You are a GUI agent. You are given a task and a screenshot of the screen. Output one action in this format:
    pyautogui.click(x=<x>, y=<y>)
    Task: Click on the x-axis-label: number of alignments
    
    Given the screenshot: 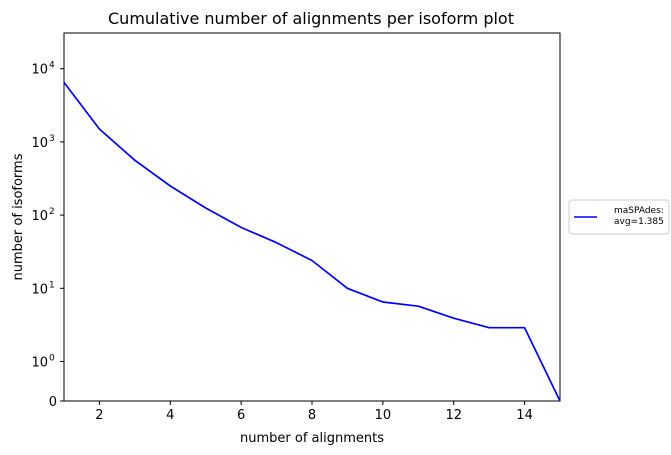 What is the action you would take?
    pyautogui.click(x=312, y=438)
    